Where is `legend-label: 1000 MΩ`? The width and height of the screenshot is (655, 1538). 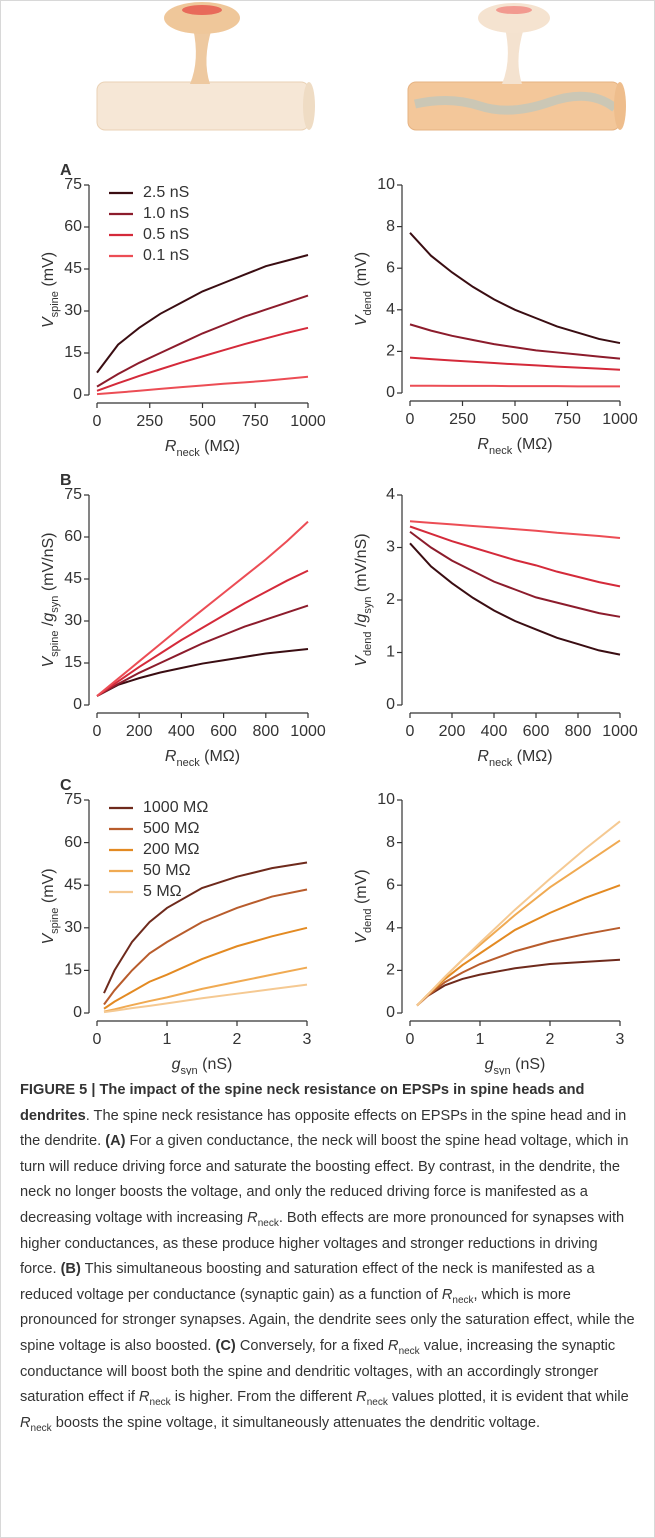 legend-label: 1000 MΩ is located at coordinates (175, 807).